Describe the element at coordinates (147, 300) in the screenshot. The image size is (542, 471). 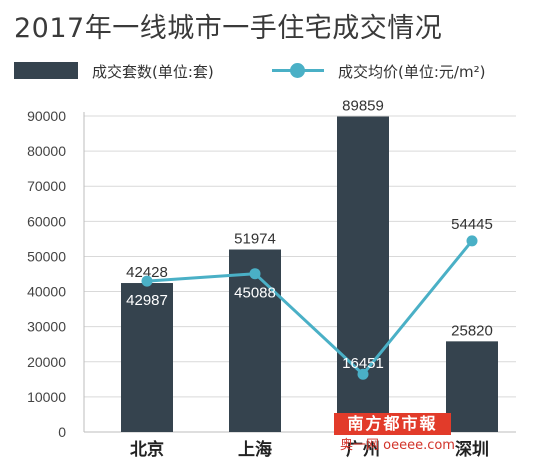
I see `line-value-label: 42987` at that location.